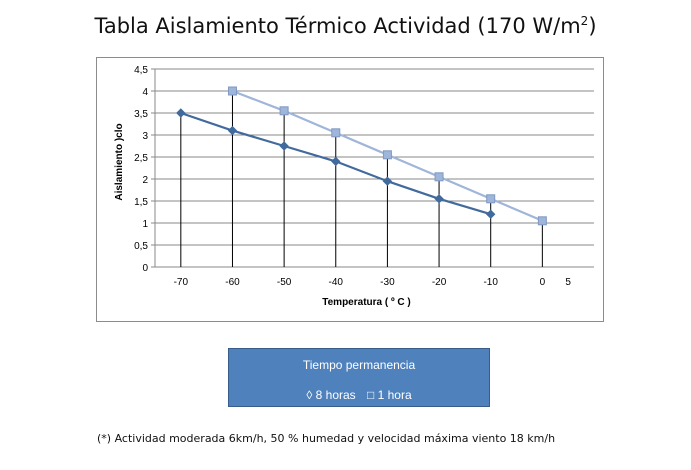 The height and width of the screenshot is (470, 691). What do you see at coordinates (232, 282) in the screenshot?
I see `x-tick-label: -60` at bounding box center [232, 282].